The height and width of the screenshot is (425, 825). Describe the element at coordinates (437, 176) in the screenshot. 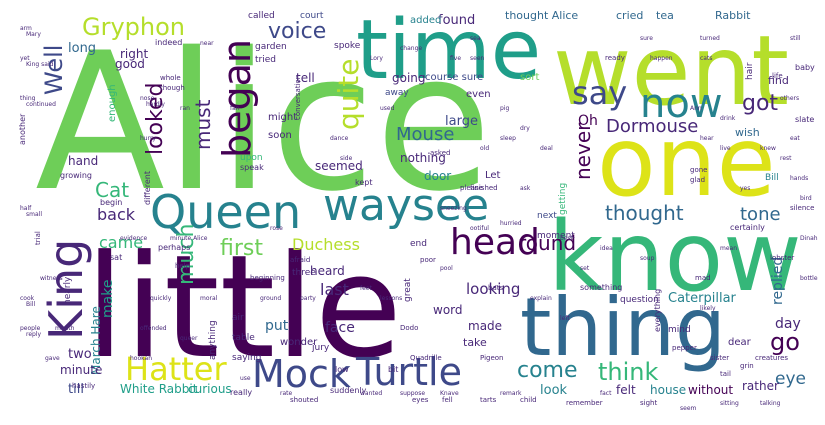

I see `word-door: door` at that location.